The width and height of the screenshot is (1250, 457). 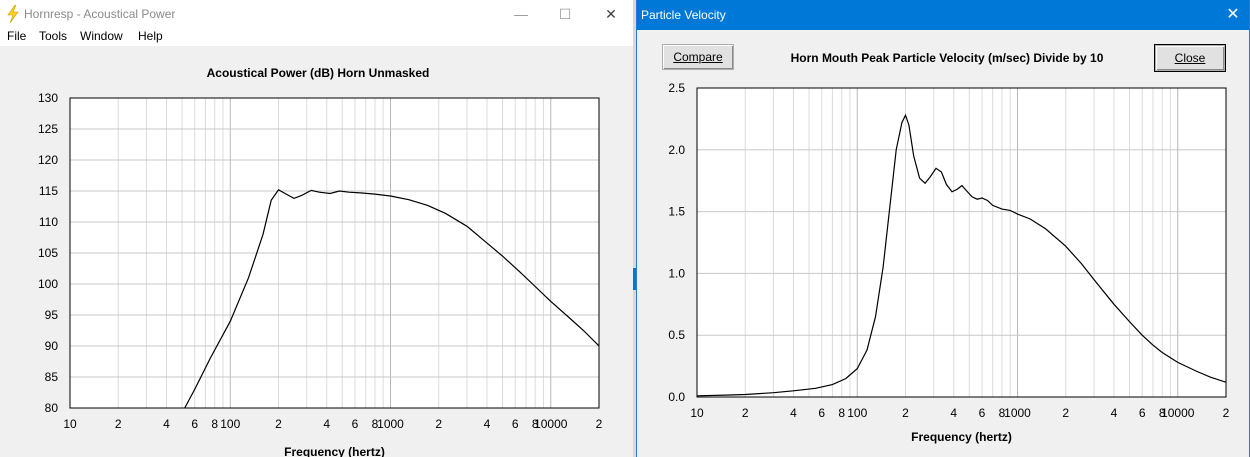 I want to click on pv-window-title: Particle Velocity, so click(x=683, y=15).